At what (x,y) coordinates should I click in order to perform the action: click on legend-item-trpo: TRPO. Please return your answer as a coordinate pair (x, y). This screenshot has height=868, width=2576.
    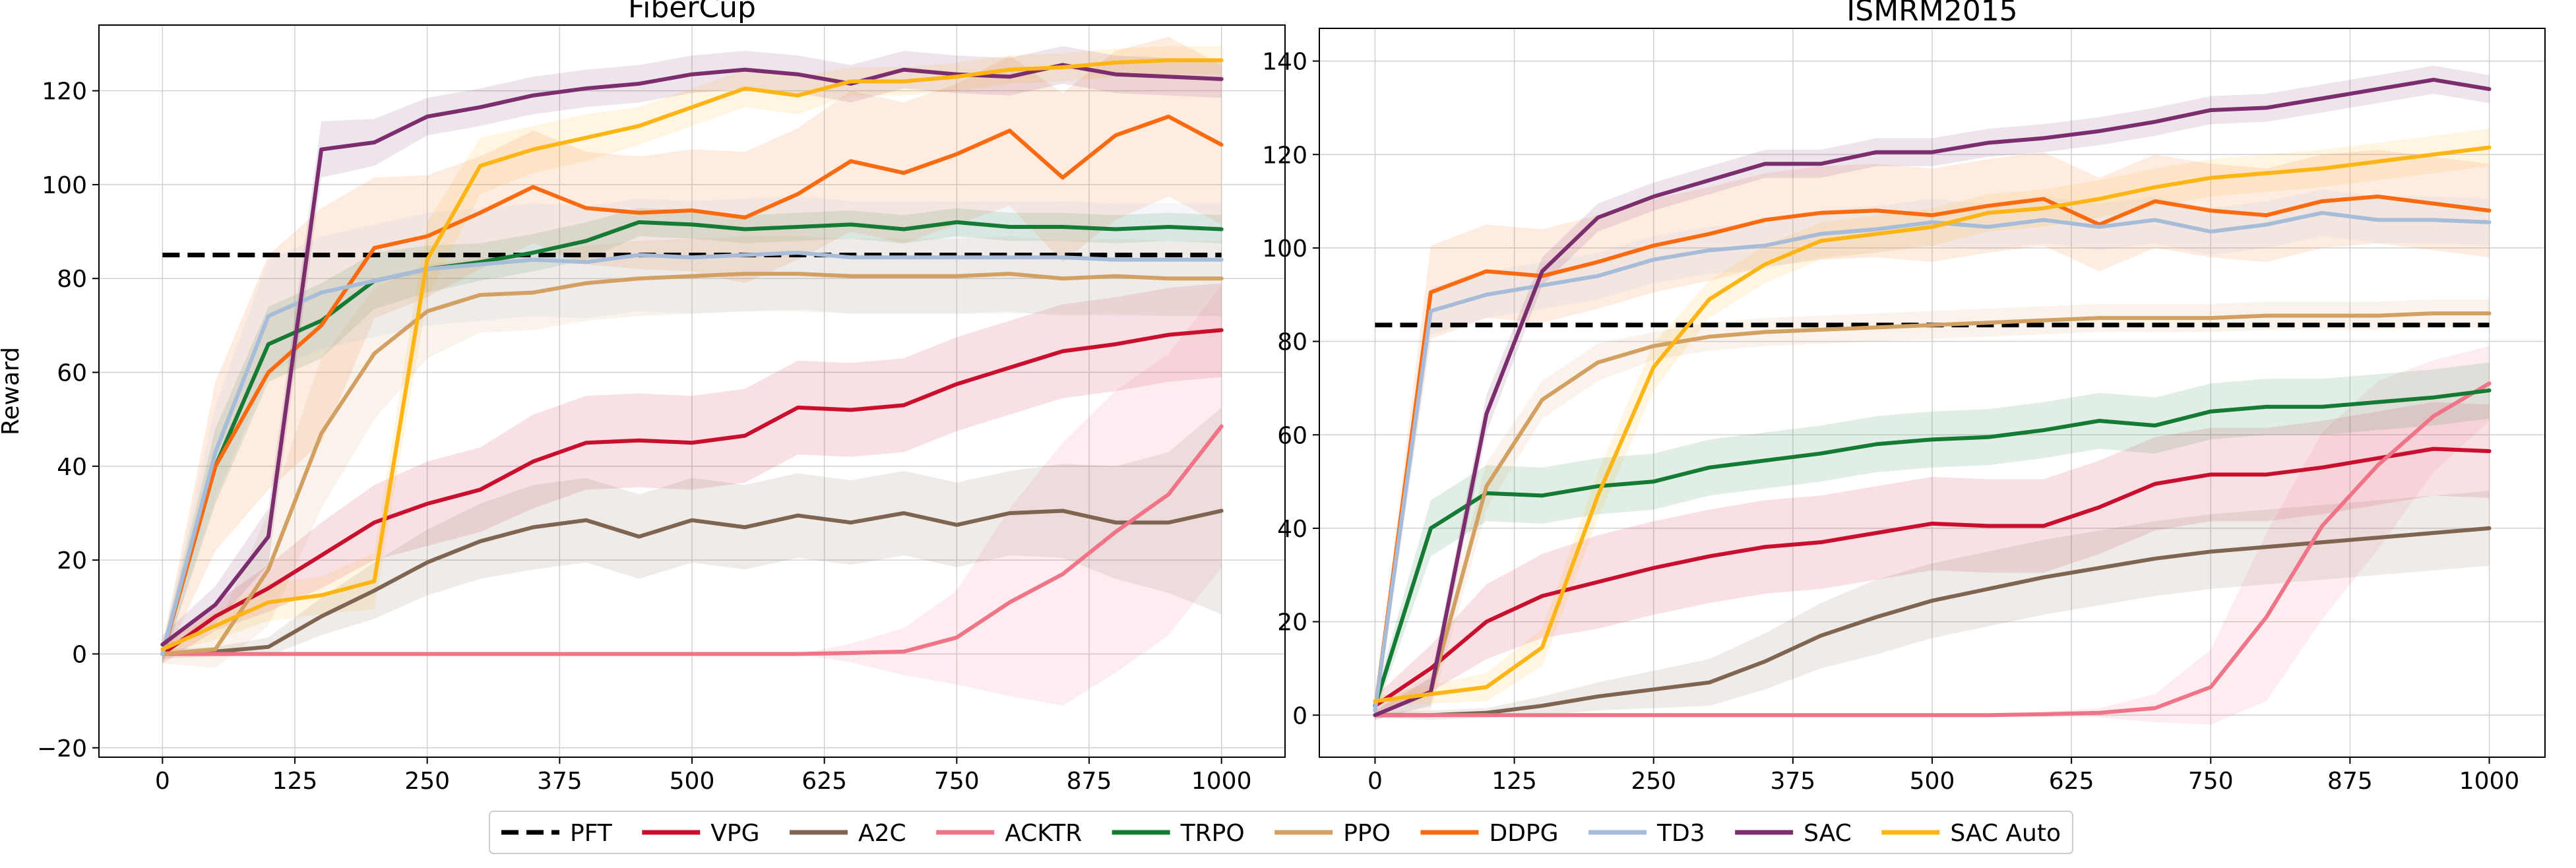
    Looking at the image, I should click on (1178, 833).